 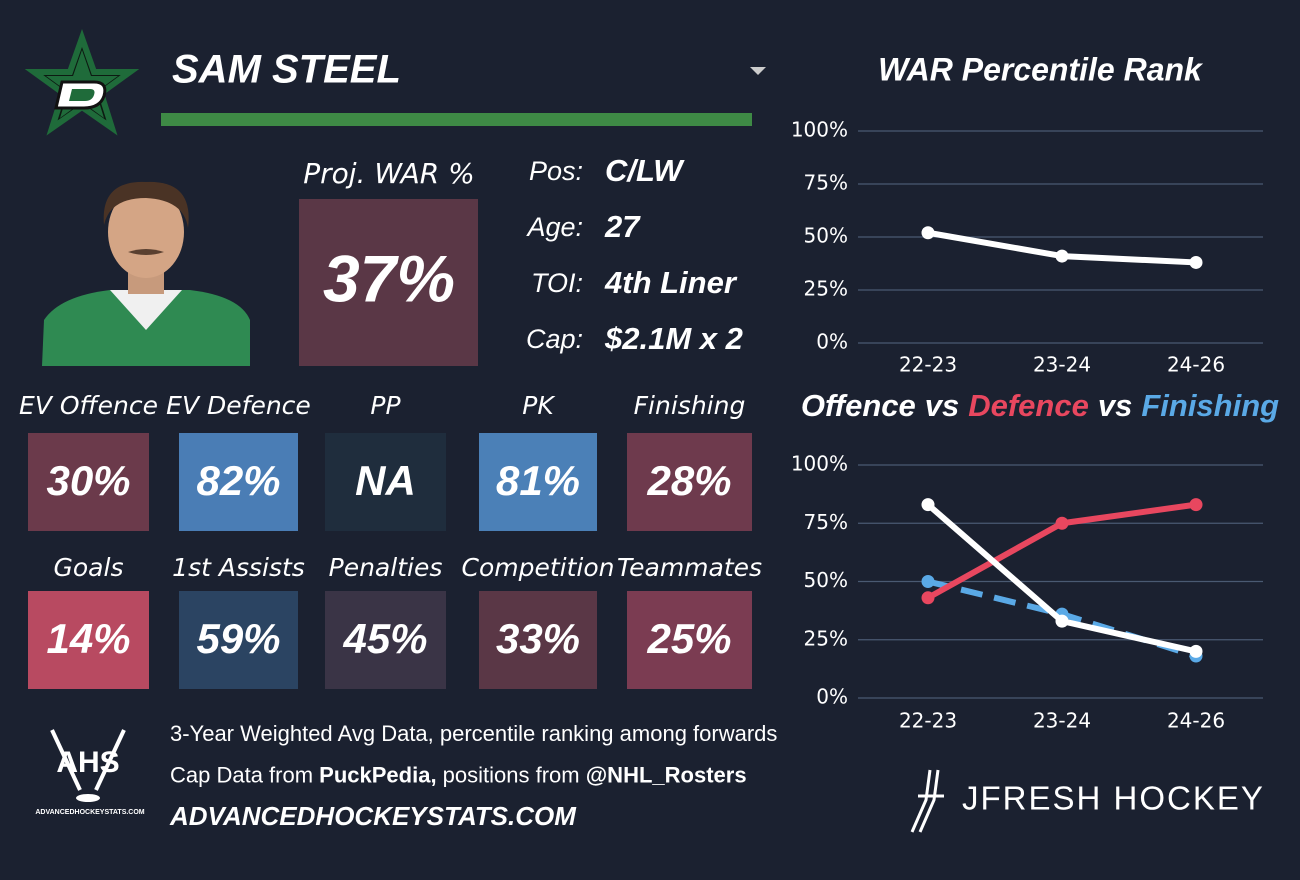 I want to click on title-part: Offence, so click(x=858, y=405).